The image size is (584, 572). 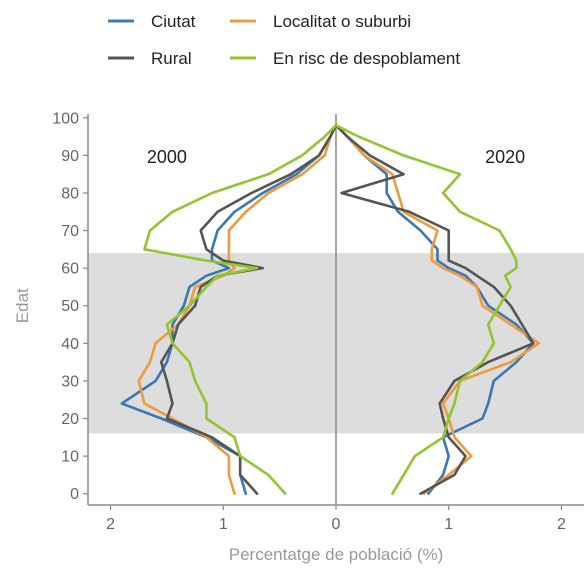 I want to click on y-tick-label-20: 20, so click(x=70, y=419).